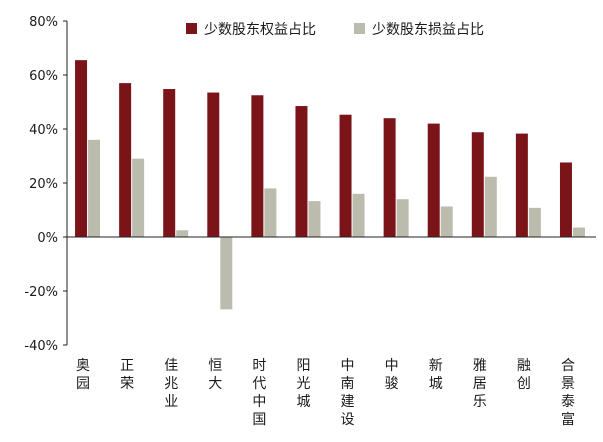 The height and width of the screenshot is (442, 603). I want to click on y-axis: -40% -20% 0% 20% 40% 60% 80%, so click(46, 184).